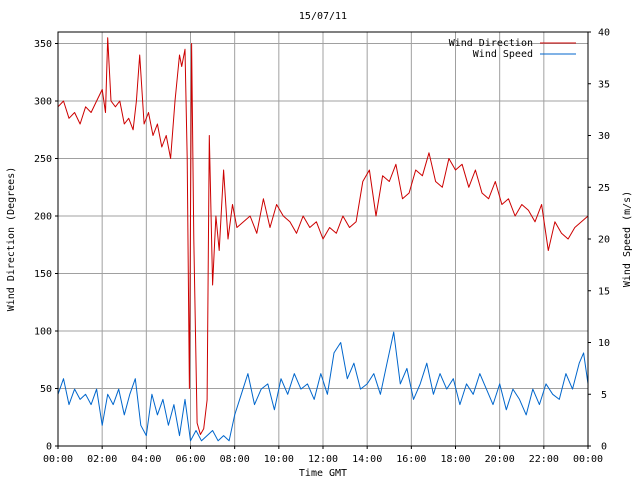 The height and width of the screenshot is (485, 640). What do you see at coordinates (411, 459) in the screenshot?
I see `x-tick-label: 16:00` at bounding box center [411, 459].